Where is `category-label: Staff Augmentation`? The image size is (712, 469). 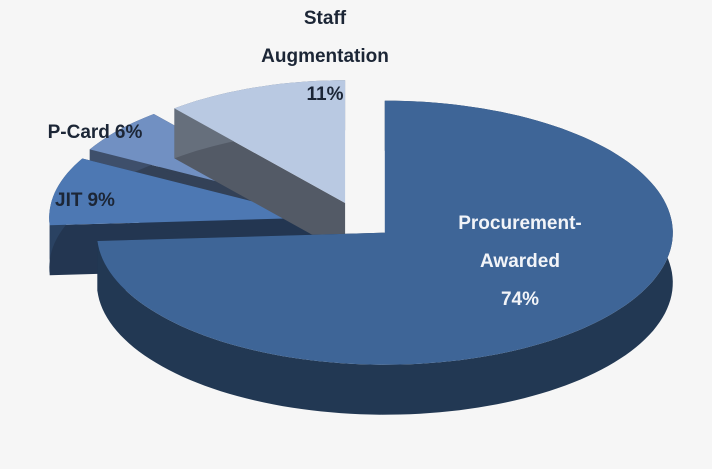
category-label: Staff Augmentation is located at coordinates (325, 37).